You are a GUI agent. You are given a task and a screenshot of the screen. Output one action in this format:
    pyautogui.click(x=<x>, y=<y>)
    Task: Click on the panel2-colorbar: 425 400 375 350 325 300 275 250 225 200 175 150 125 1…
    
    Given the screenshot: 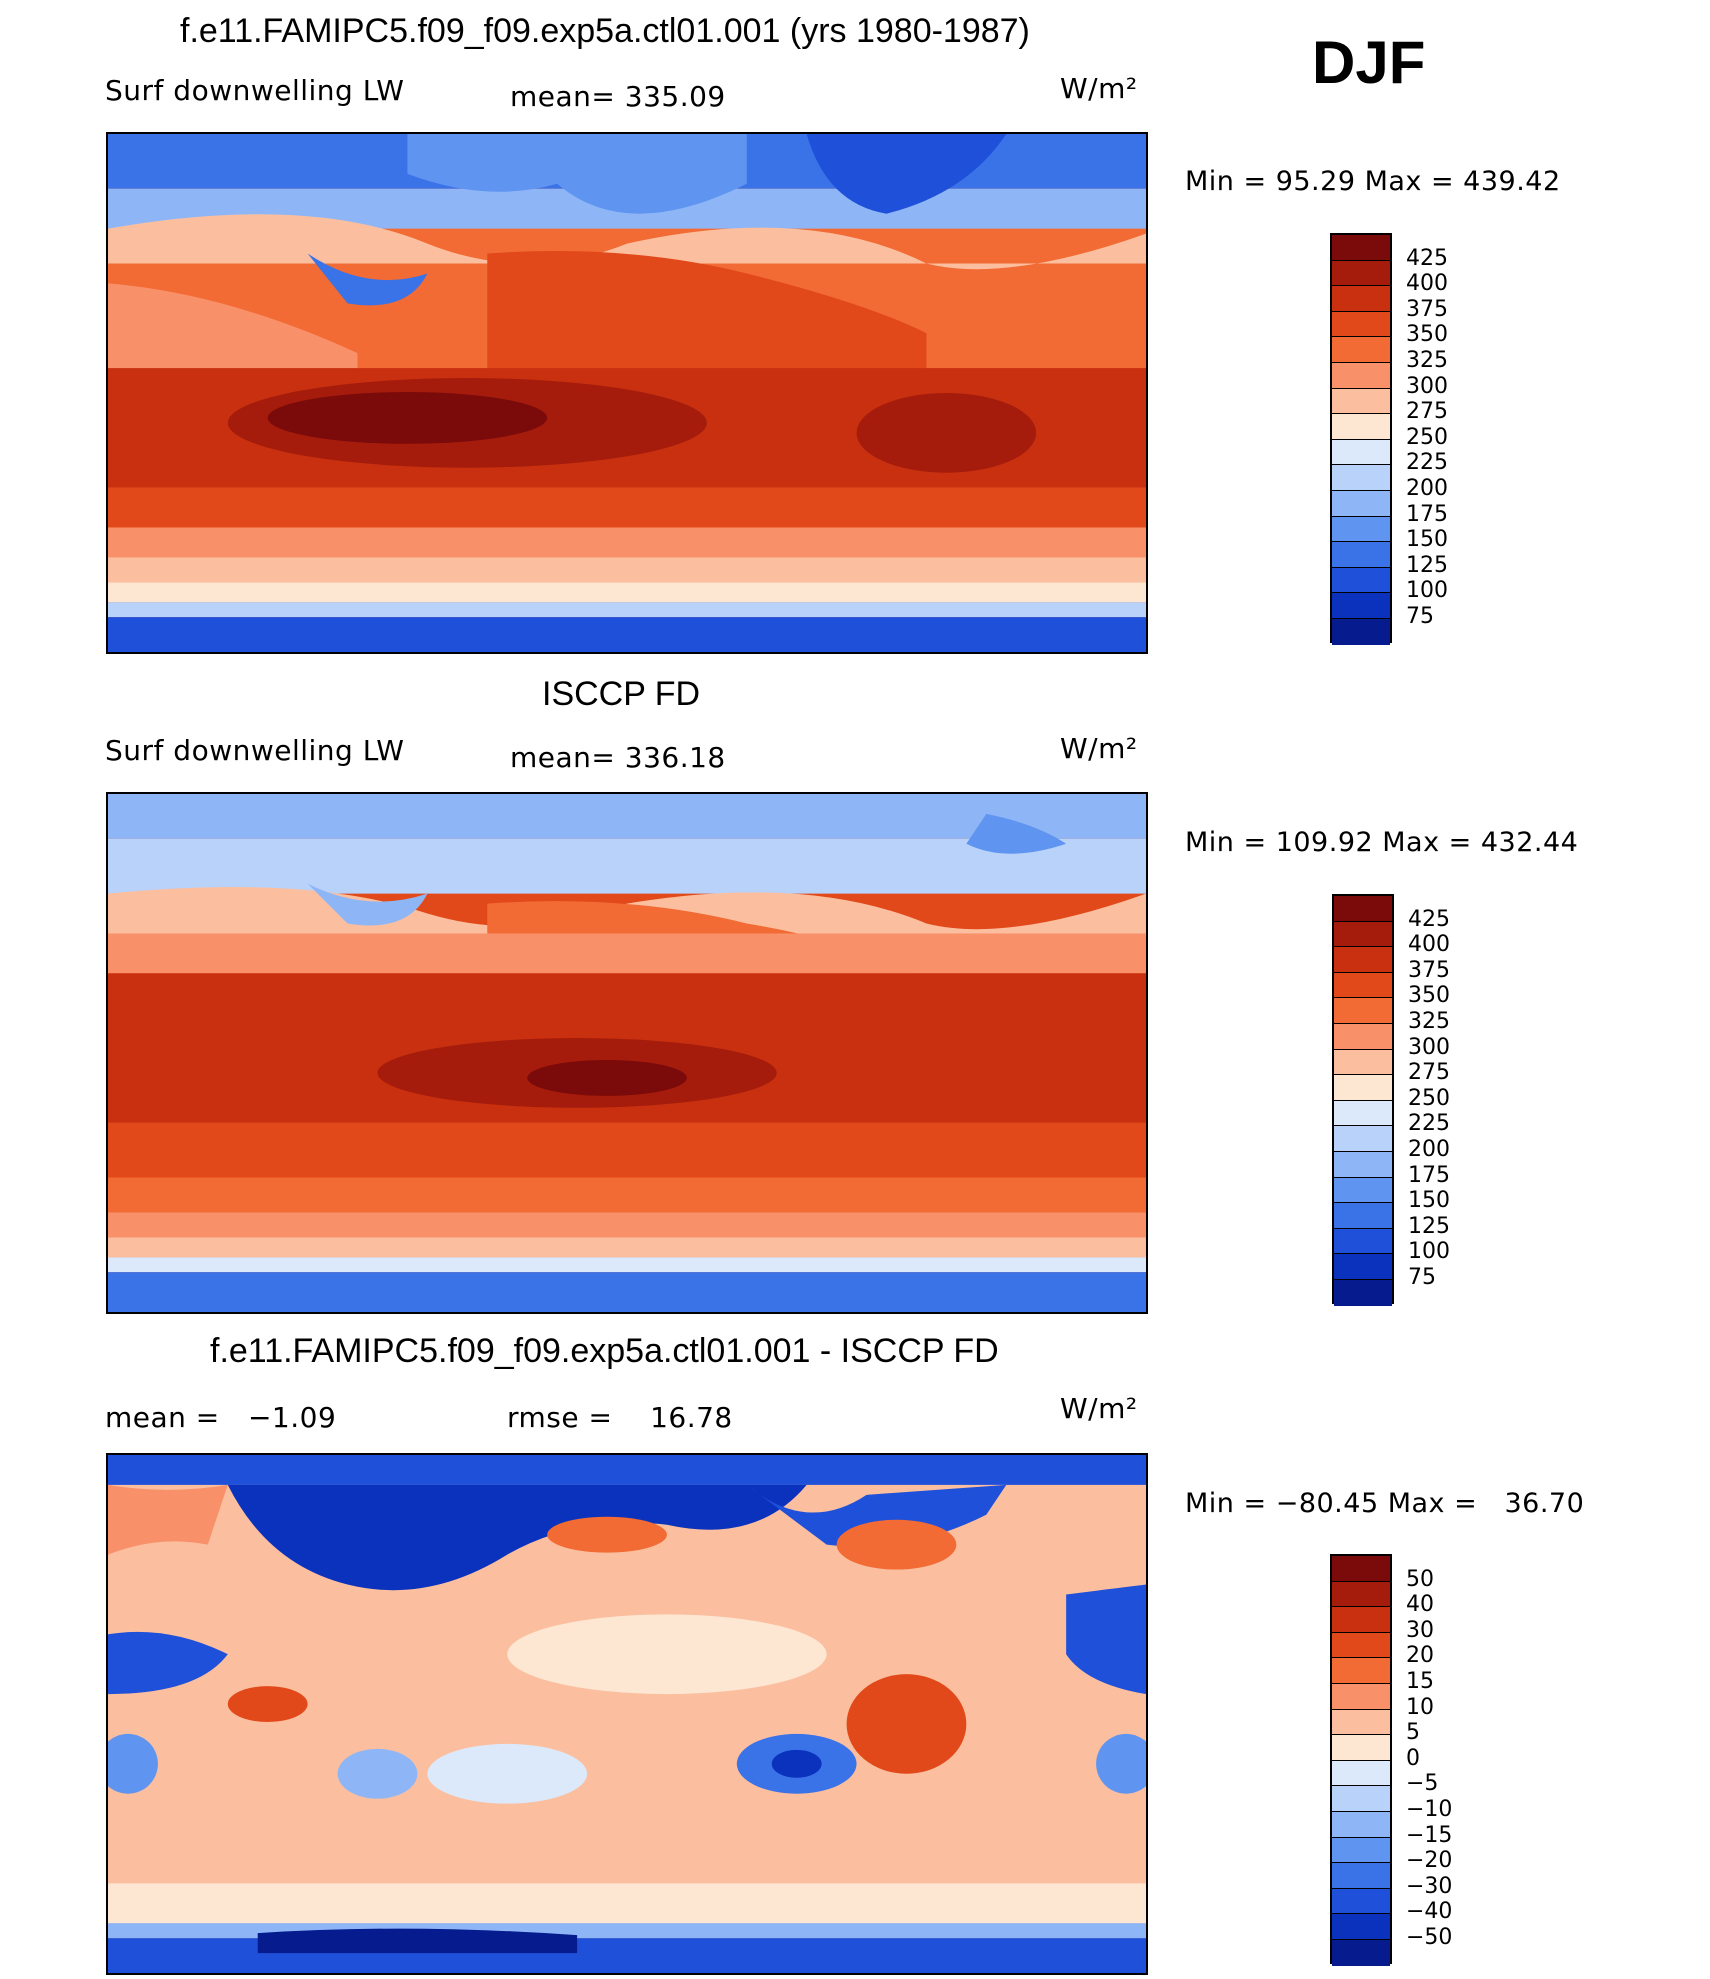 What is the action you would take?
    pyautogui.click(x=1412, y=1100)
    